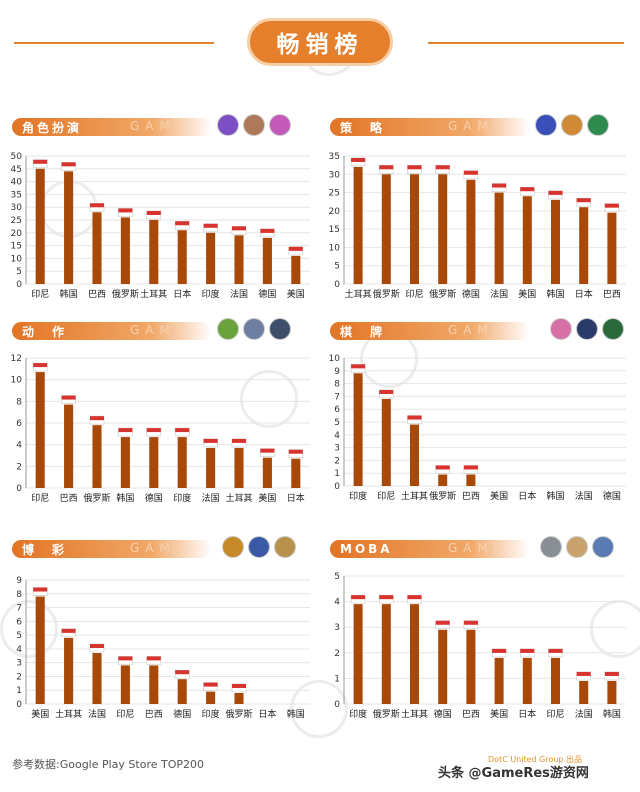 The width and height of the screenshot is (640, 792). Describe the element at coordinates (16, 247) in the screenshot. I see `y-tick-label: 15` at that location.